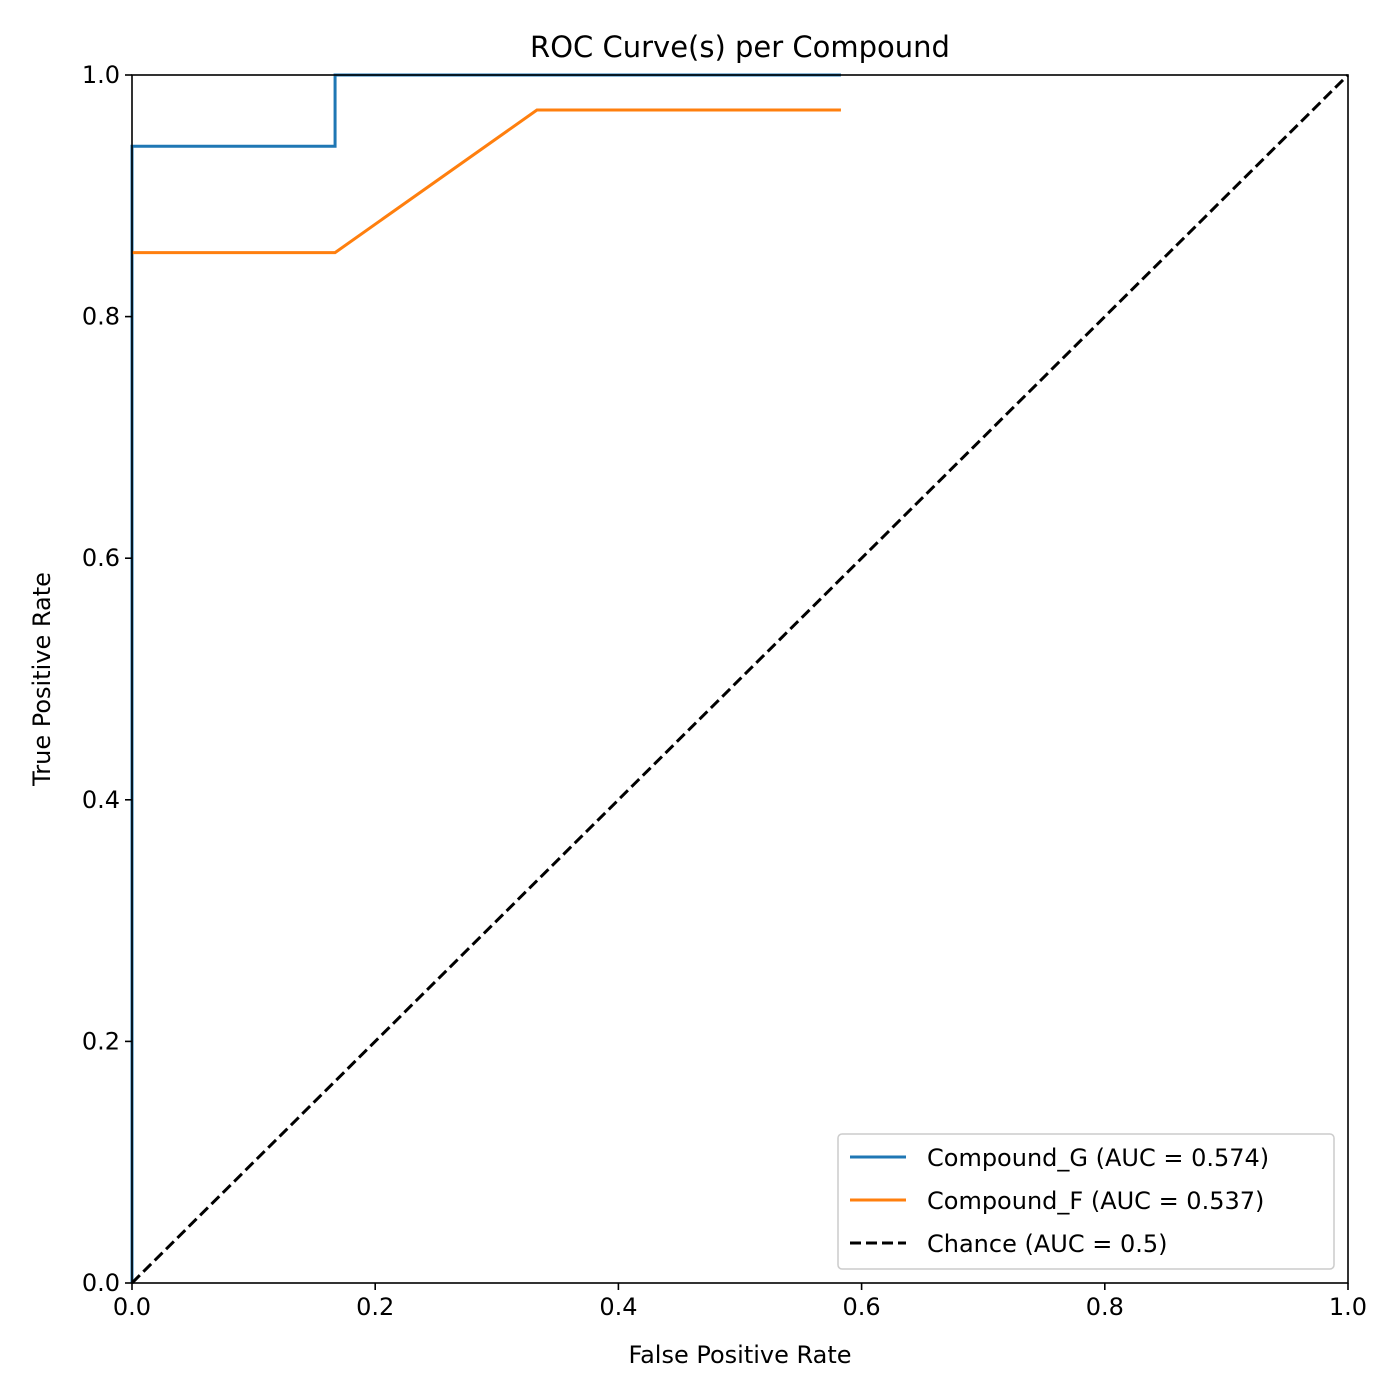 The height and width of the screenshot is (1400, 1400). Describe the element at coordinates (101, 1041) in the screenshot. I see `y-tick-label: 0.2` at that location.